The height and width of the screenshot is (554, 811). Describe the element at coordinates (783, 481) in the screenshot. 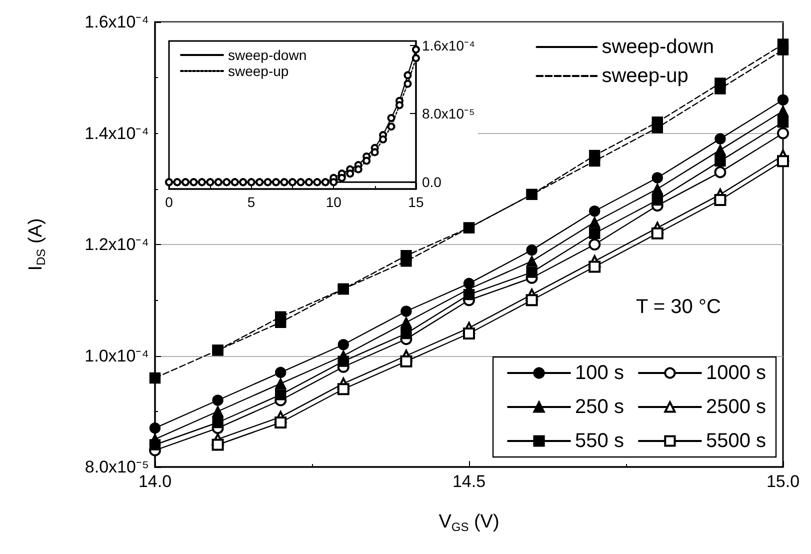

I see `x-tick-label: 15.0` at that location.